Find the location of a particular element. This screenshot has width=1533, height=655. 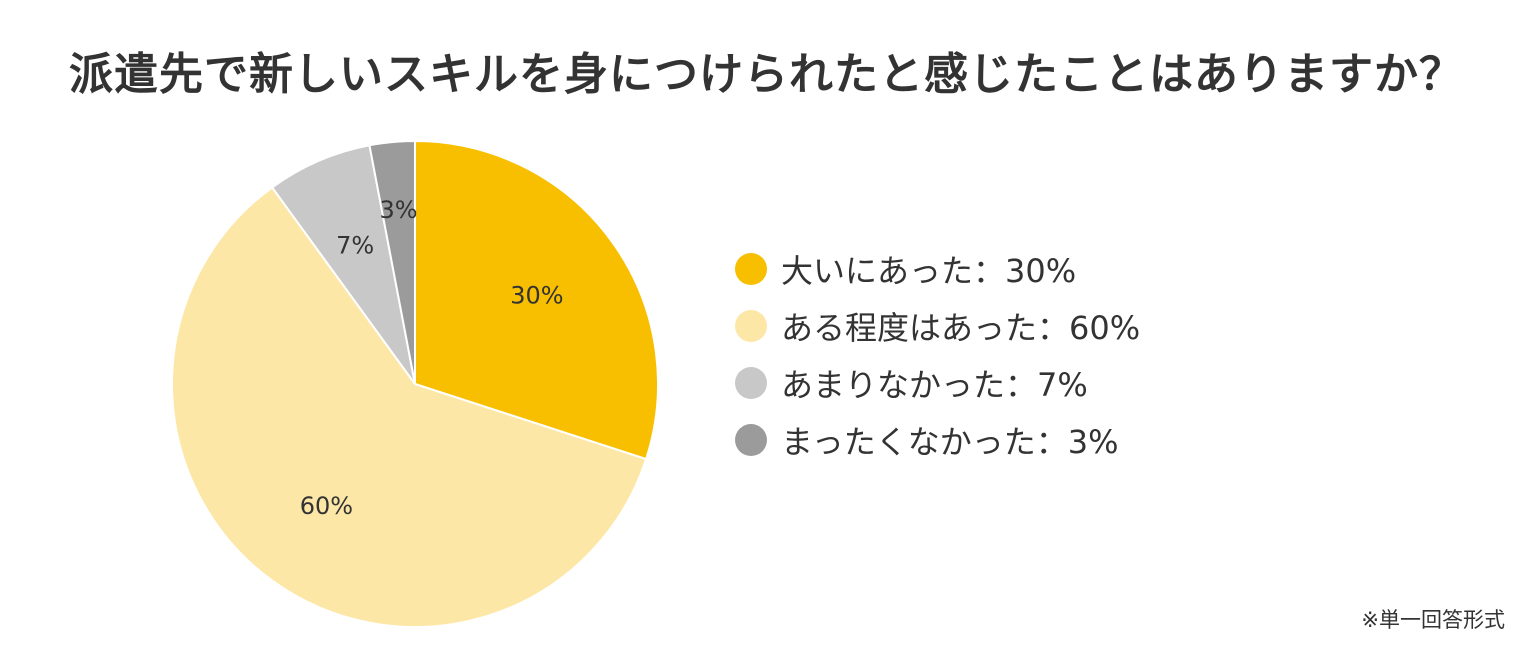

legend-label: 大いにあった：30% is located at coordinates (929, 270).